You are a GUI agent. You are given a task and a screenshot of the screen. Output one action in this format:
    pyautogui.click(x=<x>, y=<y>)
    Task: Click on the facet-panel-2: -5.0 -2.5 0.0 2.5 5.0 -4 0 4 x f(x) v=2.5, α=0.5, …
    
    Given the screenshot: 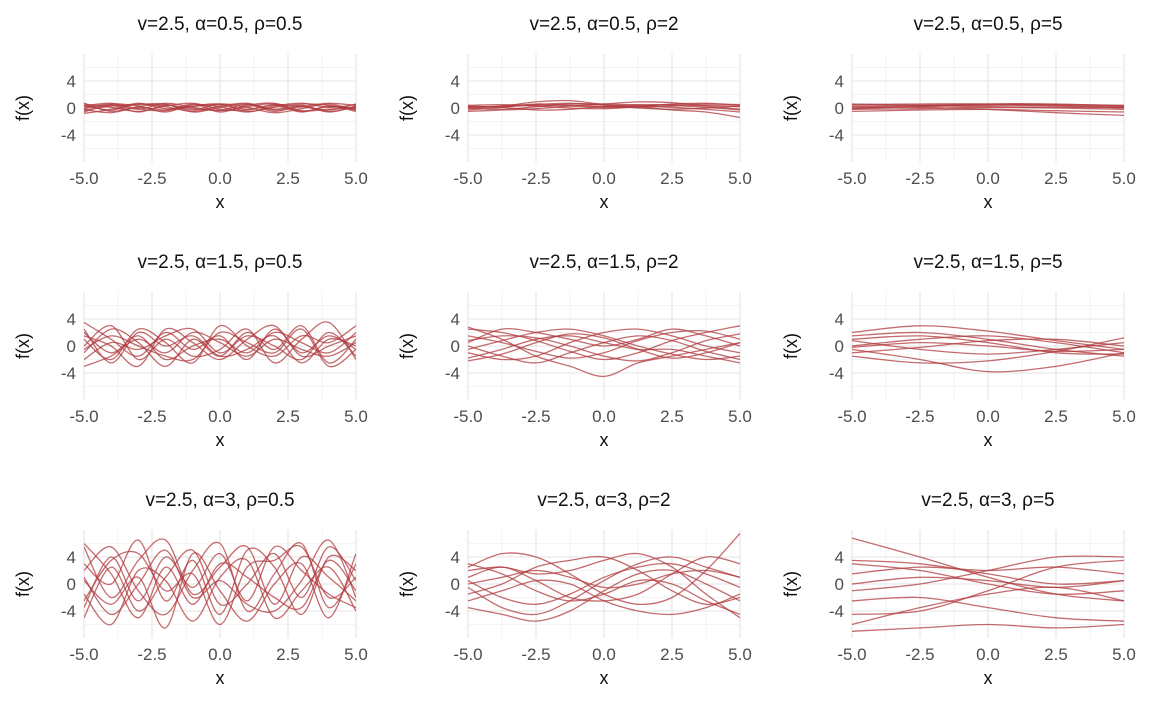 What is the action you would take?
    pyautogui.click(x=574, y=113)
    